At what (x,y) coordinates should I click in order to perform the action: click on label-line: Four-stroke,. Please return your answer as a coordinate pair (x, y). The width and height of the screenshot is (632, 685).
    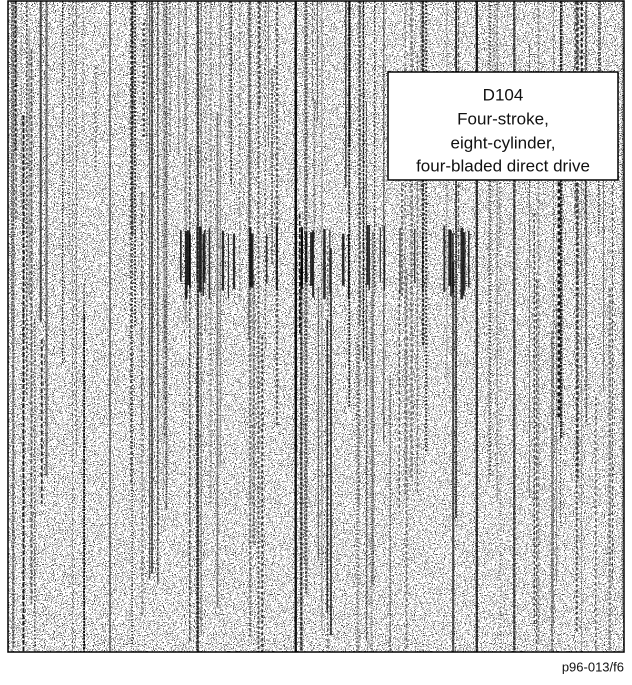
    Looking at the image, I should click on (503, 118).